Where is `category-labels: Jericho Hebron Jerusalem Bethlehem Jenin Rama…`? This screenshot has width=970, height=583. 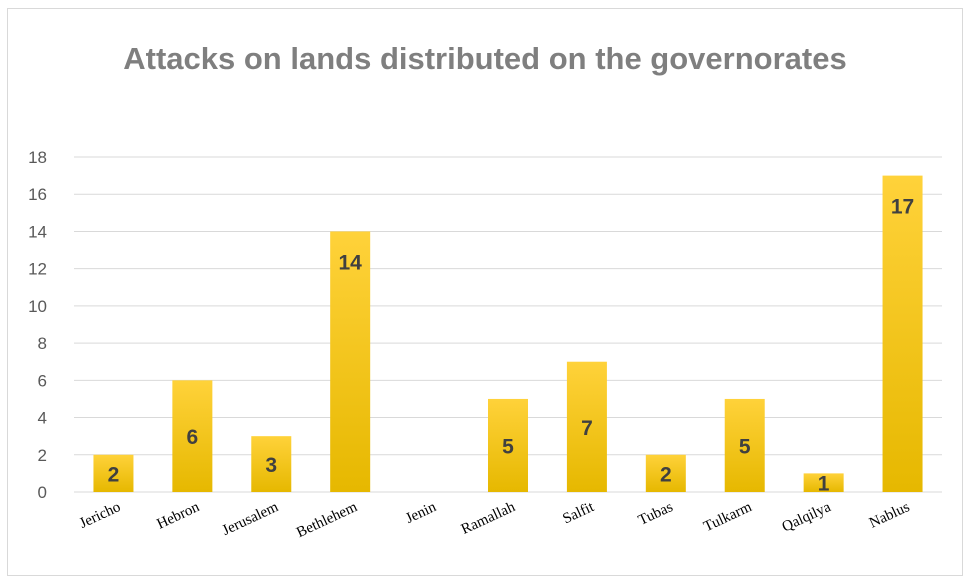 category-labels: Jericho Hebron Jerusalem Bethlehem Jenin Rama… is located at coordinates (494, 520).